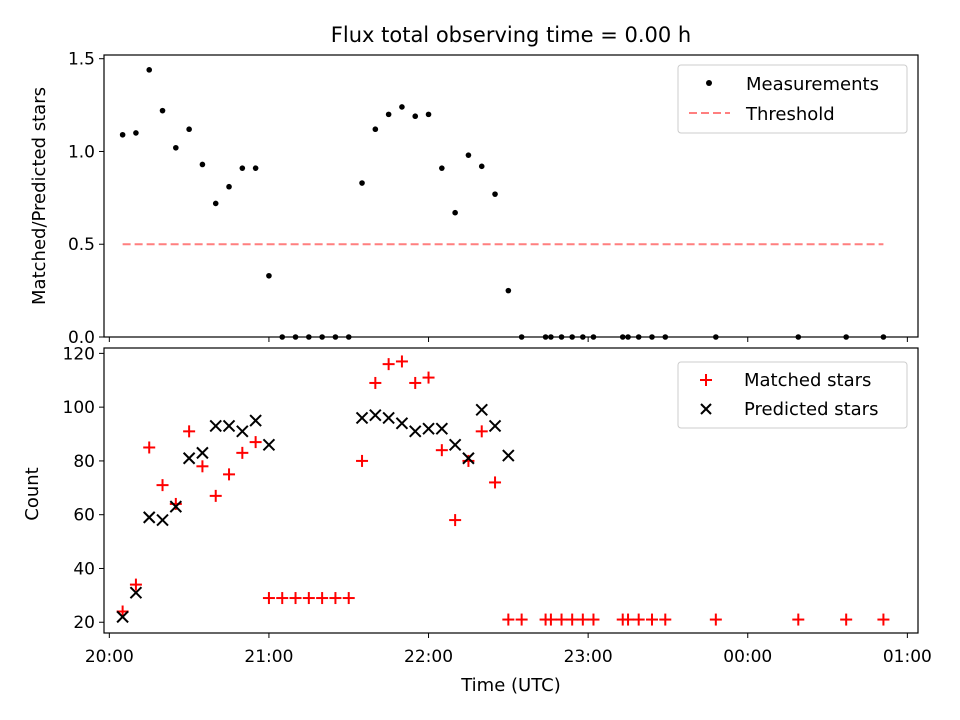 Image resolution: width=960 pixels, height=720 pixels. I want to click on legend-measurements: Measurements, so click(812, 84).